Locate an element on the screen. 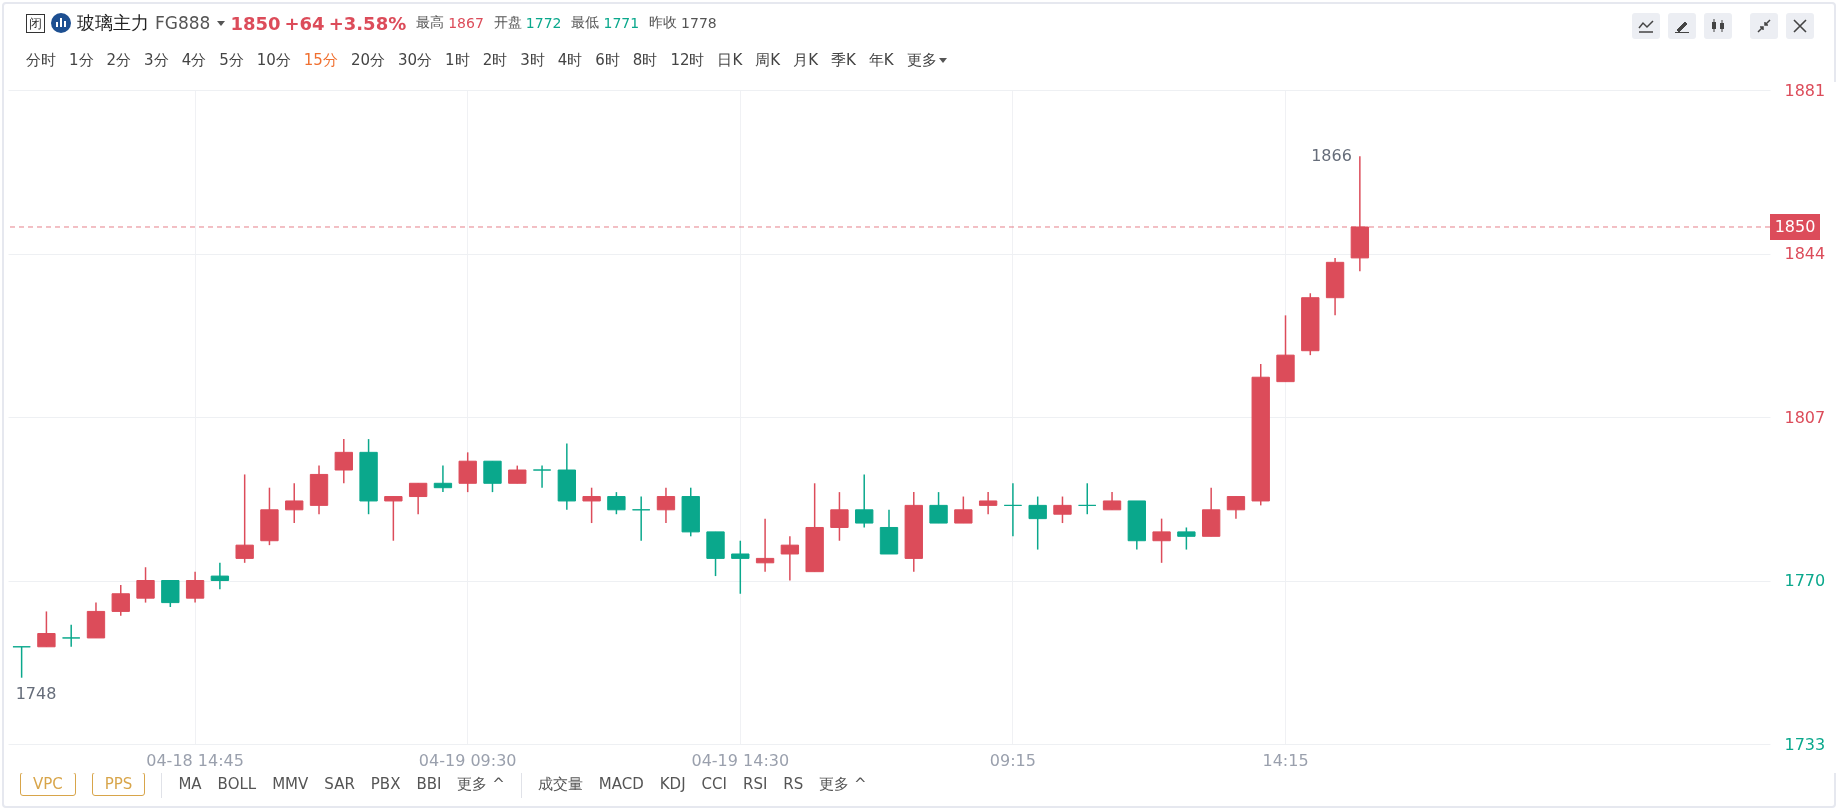  text: 2时 is located at coordinates (495, 60).